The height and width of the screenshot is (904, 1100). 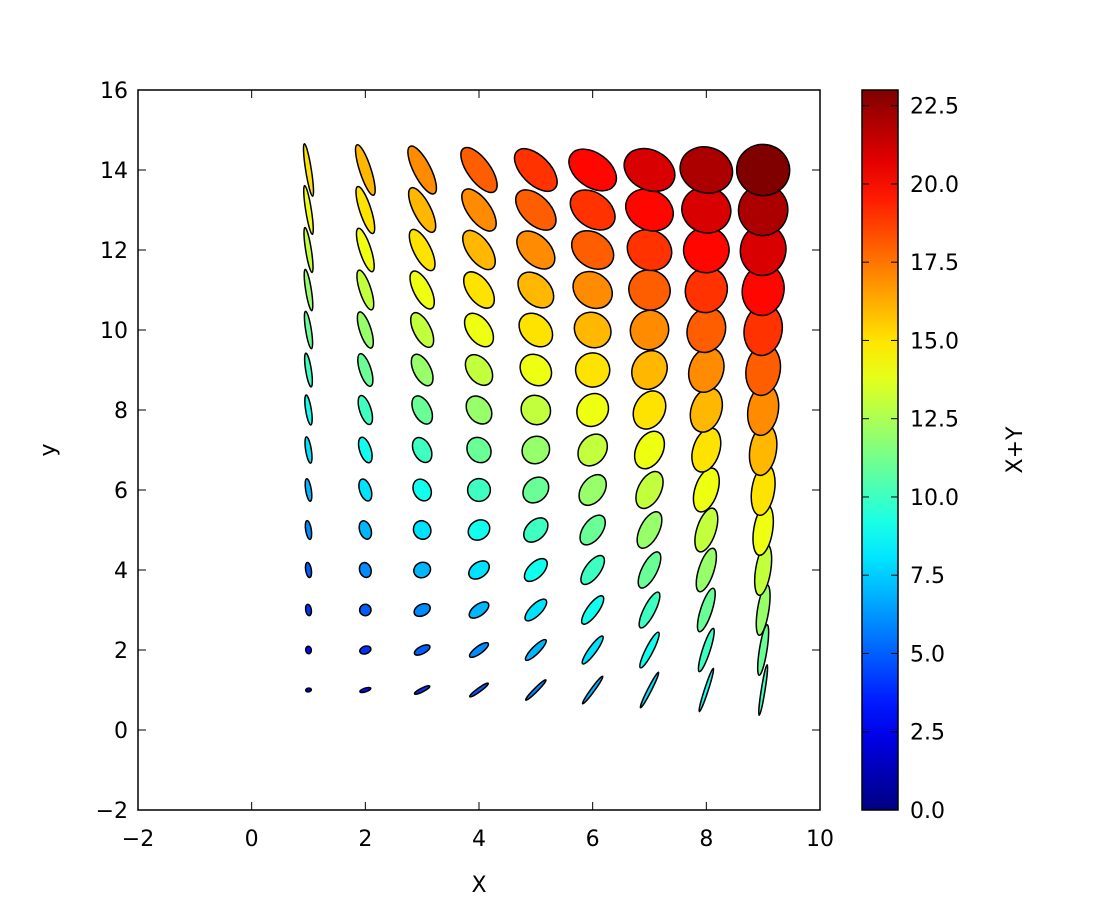 I want to click on y-tick-label: 2, so click(x=121, y=651).